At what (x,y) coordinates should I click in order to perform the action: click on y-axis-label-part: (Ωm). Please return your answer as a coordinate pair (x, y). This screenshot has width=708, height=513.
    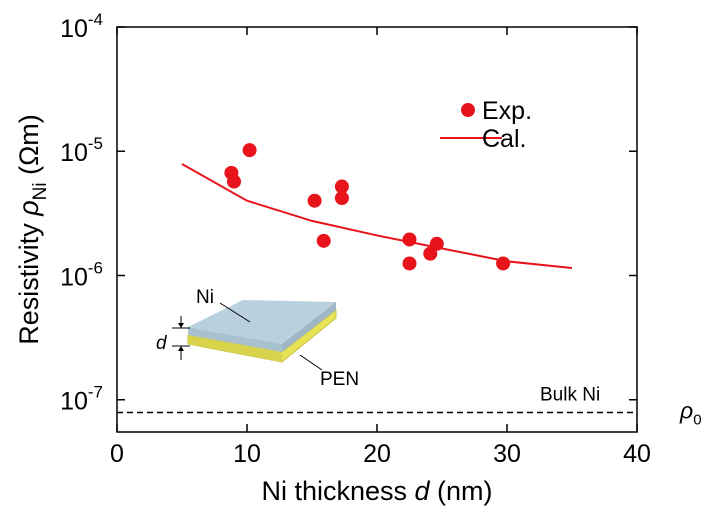
    Looking at the image, I should click on (29, 148).